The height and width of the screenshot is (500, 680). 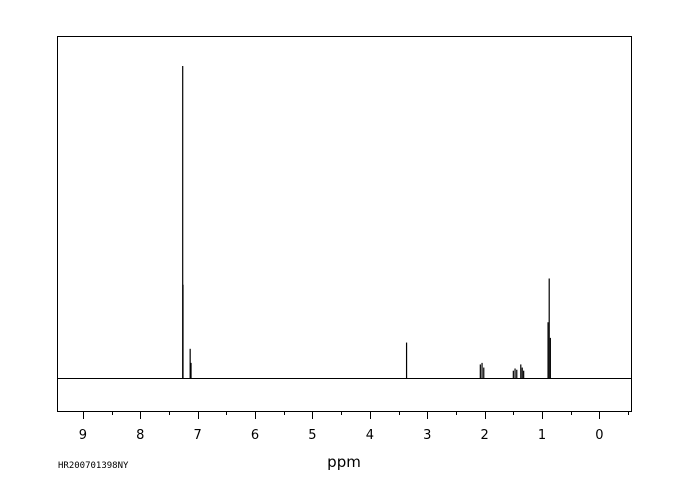 I want to click on x-tick-label: 0, so click(x=599, y=435).